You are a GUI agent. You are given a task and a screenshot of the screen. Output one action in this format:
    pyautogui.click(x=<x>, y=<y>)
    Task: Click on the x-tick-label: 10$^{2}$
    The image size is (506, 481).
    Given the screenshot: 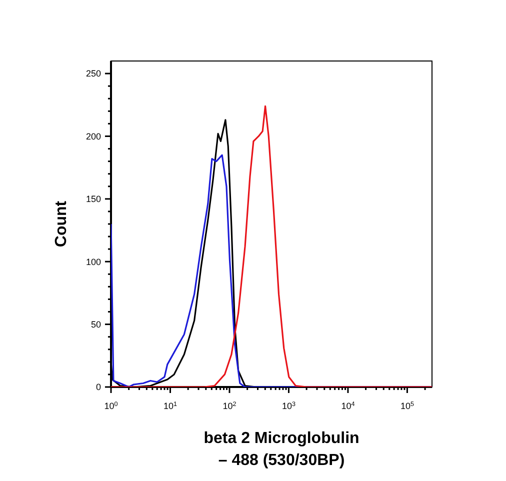 What is the action you would take?
    pyautogui.click(x=229, y=405)
    